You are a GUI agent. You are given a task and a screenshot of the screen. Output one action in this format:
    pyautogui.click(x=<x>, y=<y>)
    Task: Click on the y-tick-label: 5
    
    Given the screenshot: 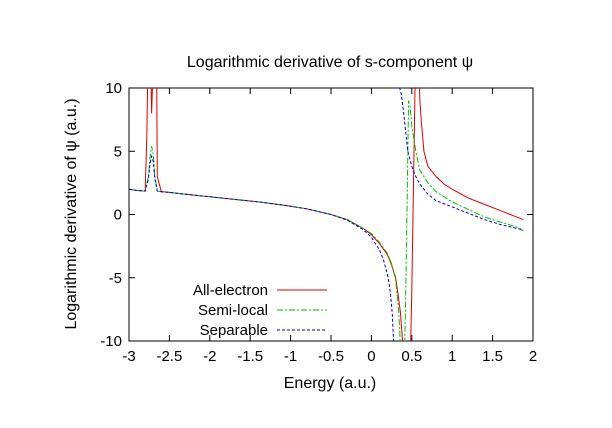 What is the action you would take?
    pyautogui.click(x=118, y=151)
    